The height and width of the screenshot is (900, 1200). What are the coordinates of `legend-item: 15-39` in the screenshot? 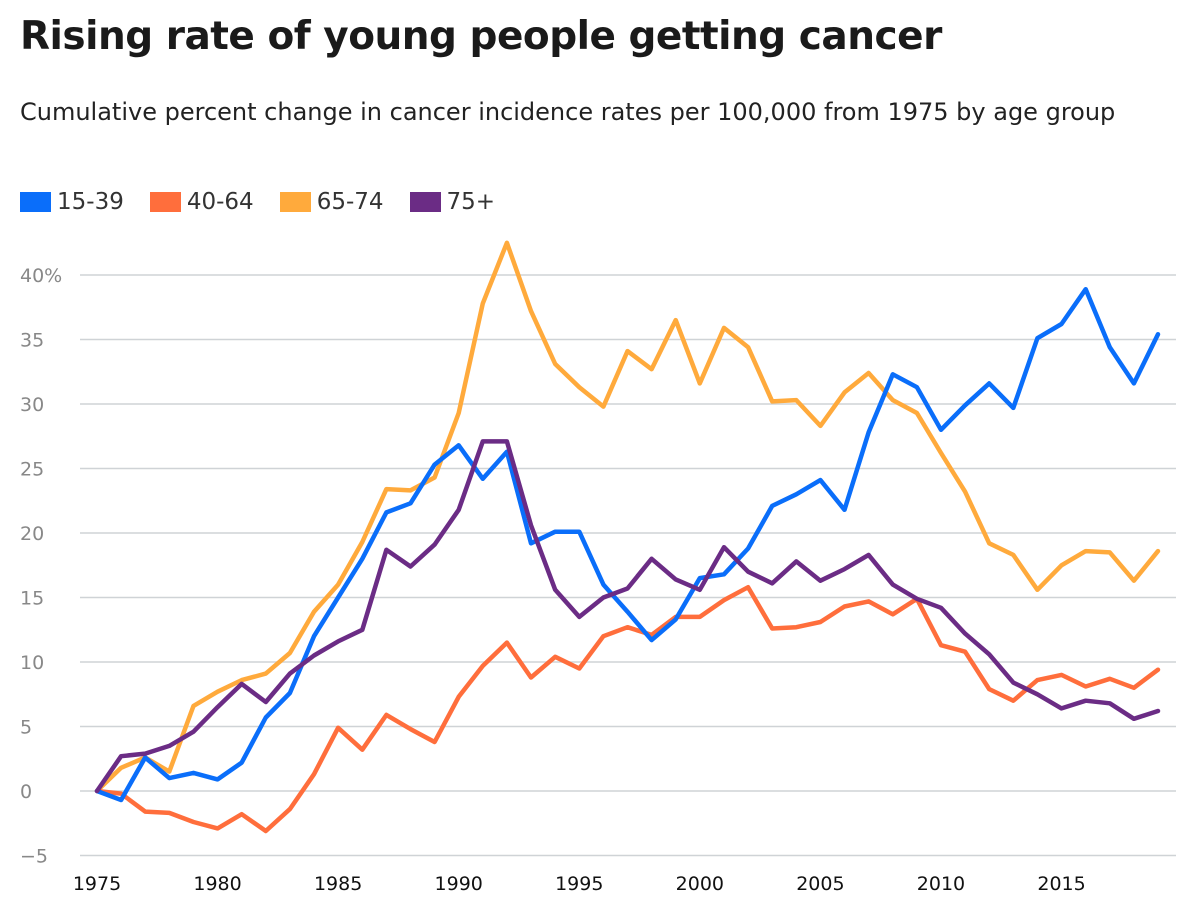 It's located at (72, 202).